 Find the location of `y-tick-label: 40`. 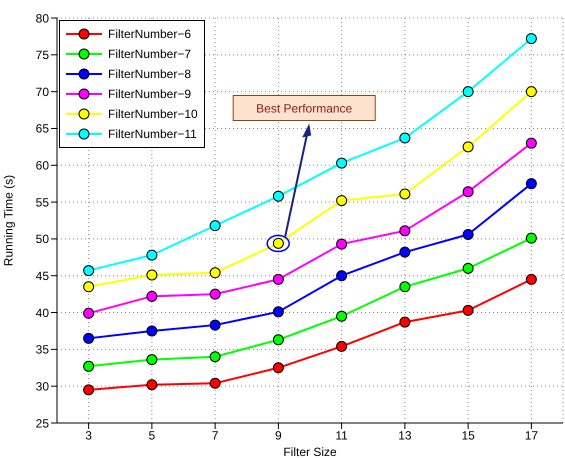

y-tick-label: 40 is located at coordinates (43, 313).